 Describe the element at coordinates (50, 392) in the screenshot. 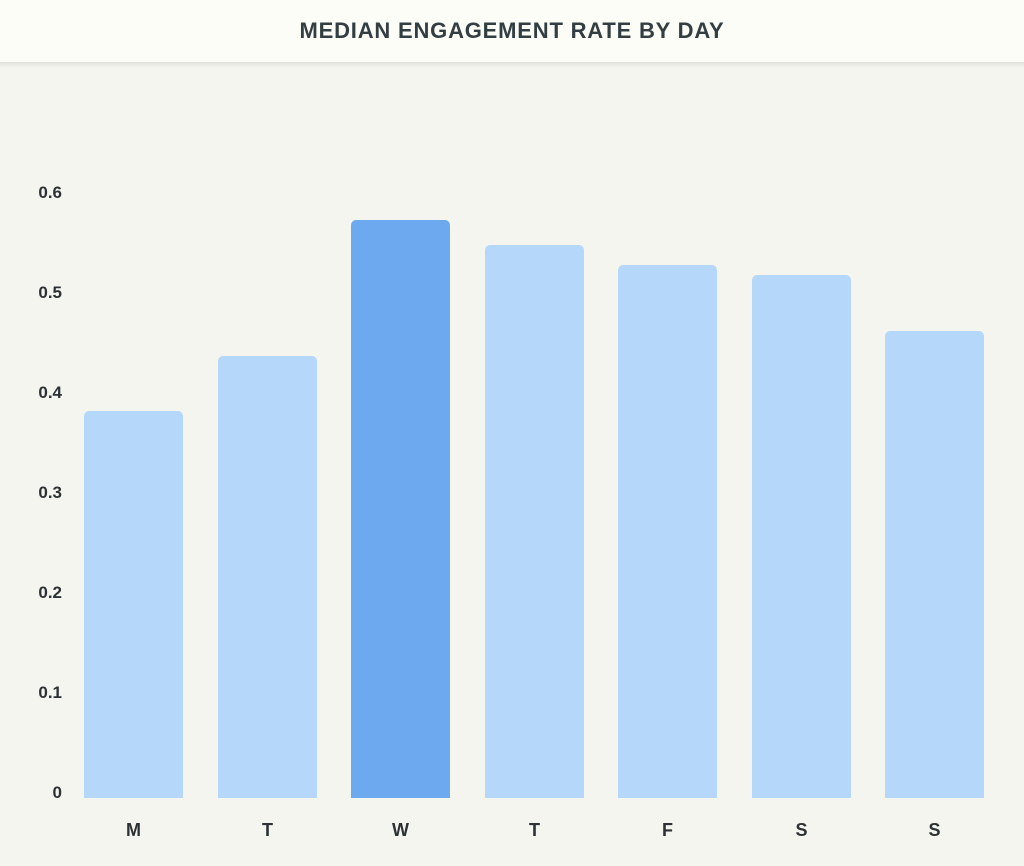

I see `y-axis-tick-label: 0.4` at that location.